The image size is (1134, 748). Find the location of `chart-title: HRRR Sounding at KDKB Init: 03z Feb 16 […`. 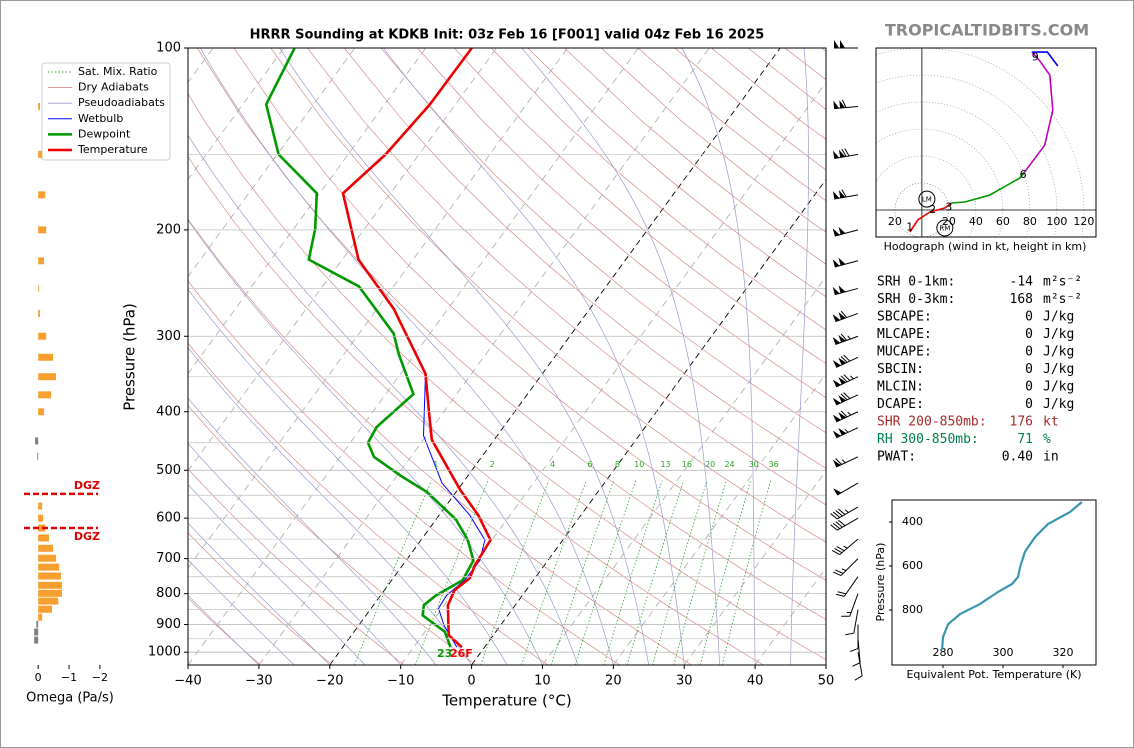

chart-title: HRRR Sounding at KDKB Init: 03z Feb 16 [… is located at coordinates (507, 35).